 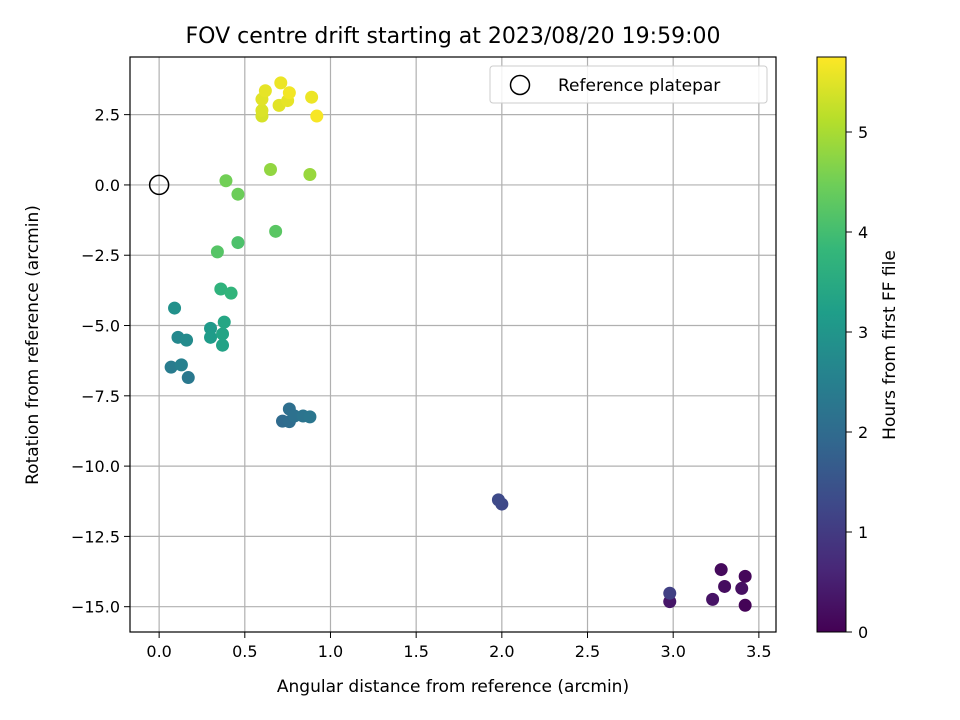 What do you see at coordinates (890, 345) in the screenshot?
I see `colorbar-label: Hours from first FF file` at bounding box center [890, 345].